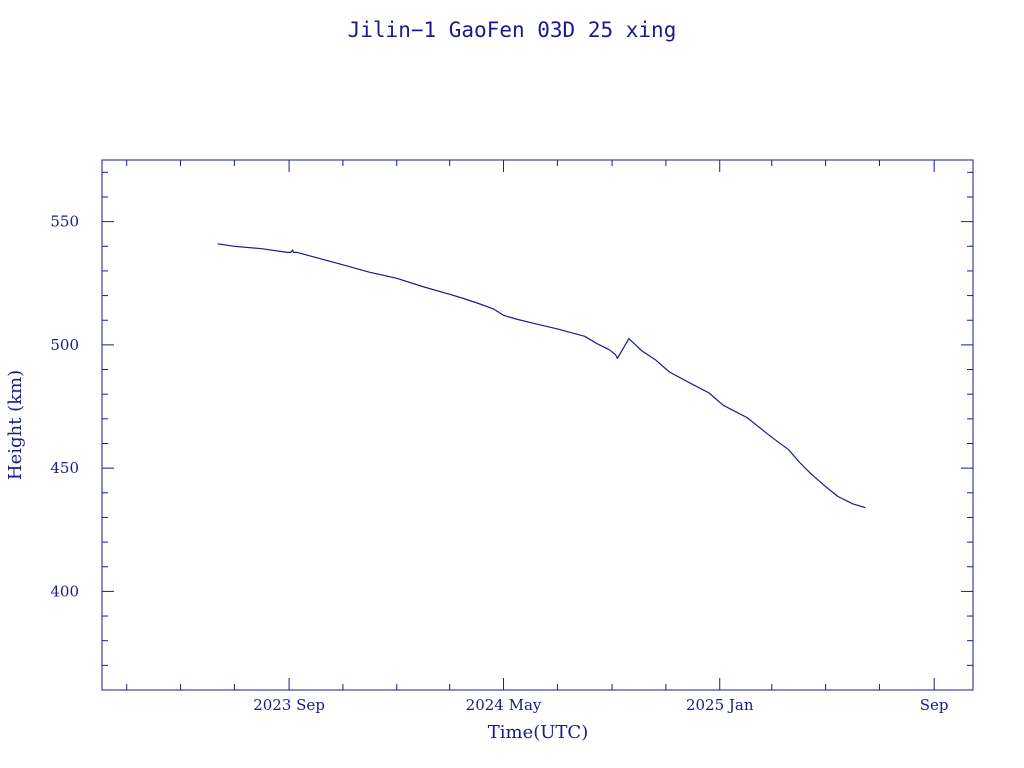 Image resolution: width=1024 pixels, height=768 pixels. What do you see at coordinates (538, 732) in the screenshot?
I see `x-axis-label: Time(UTC)` at bounding box center [538, 732].